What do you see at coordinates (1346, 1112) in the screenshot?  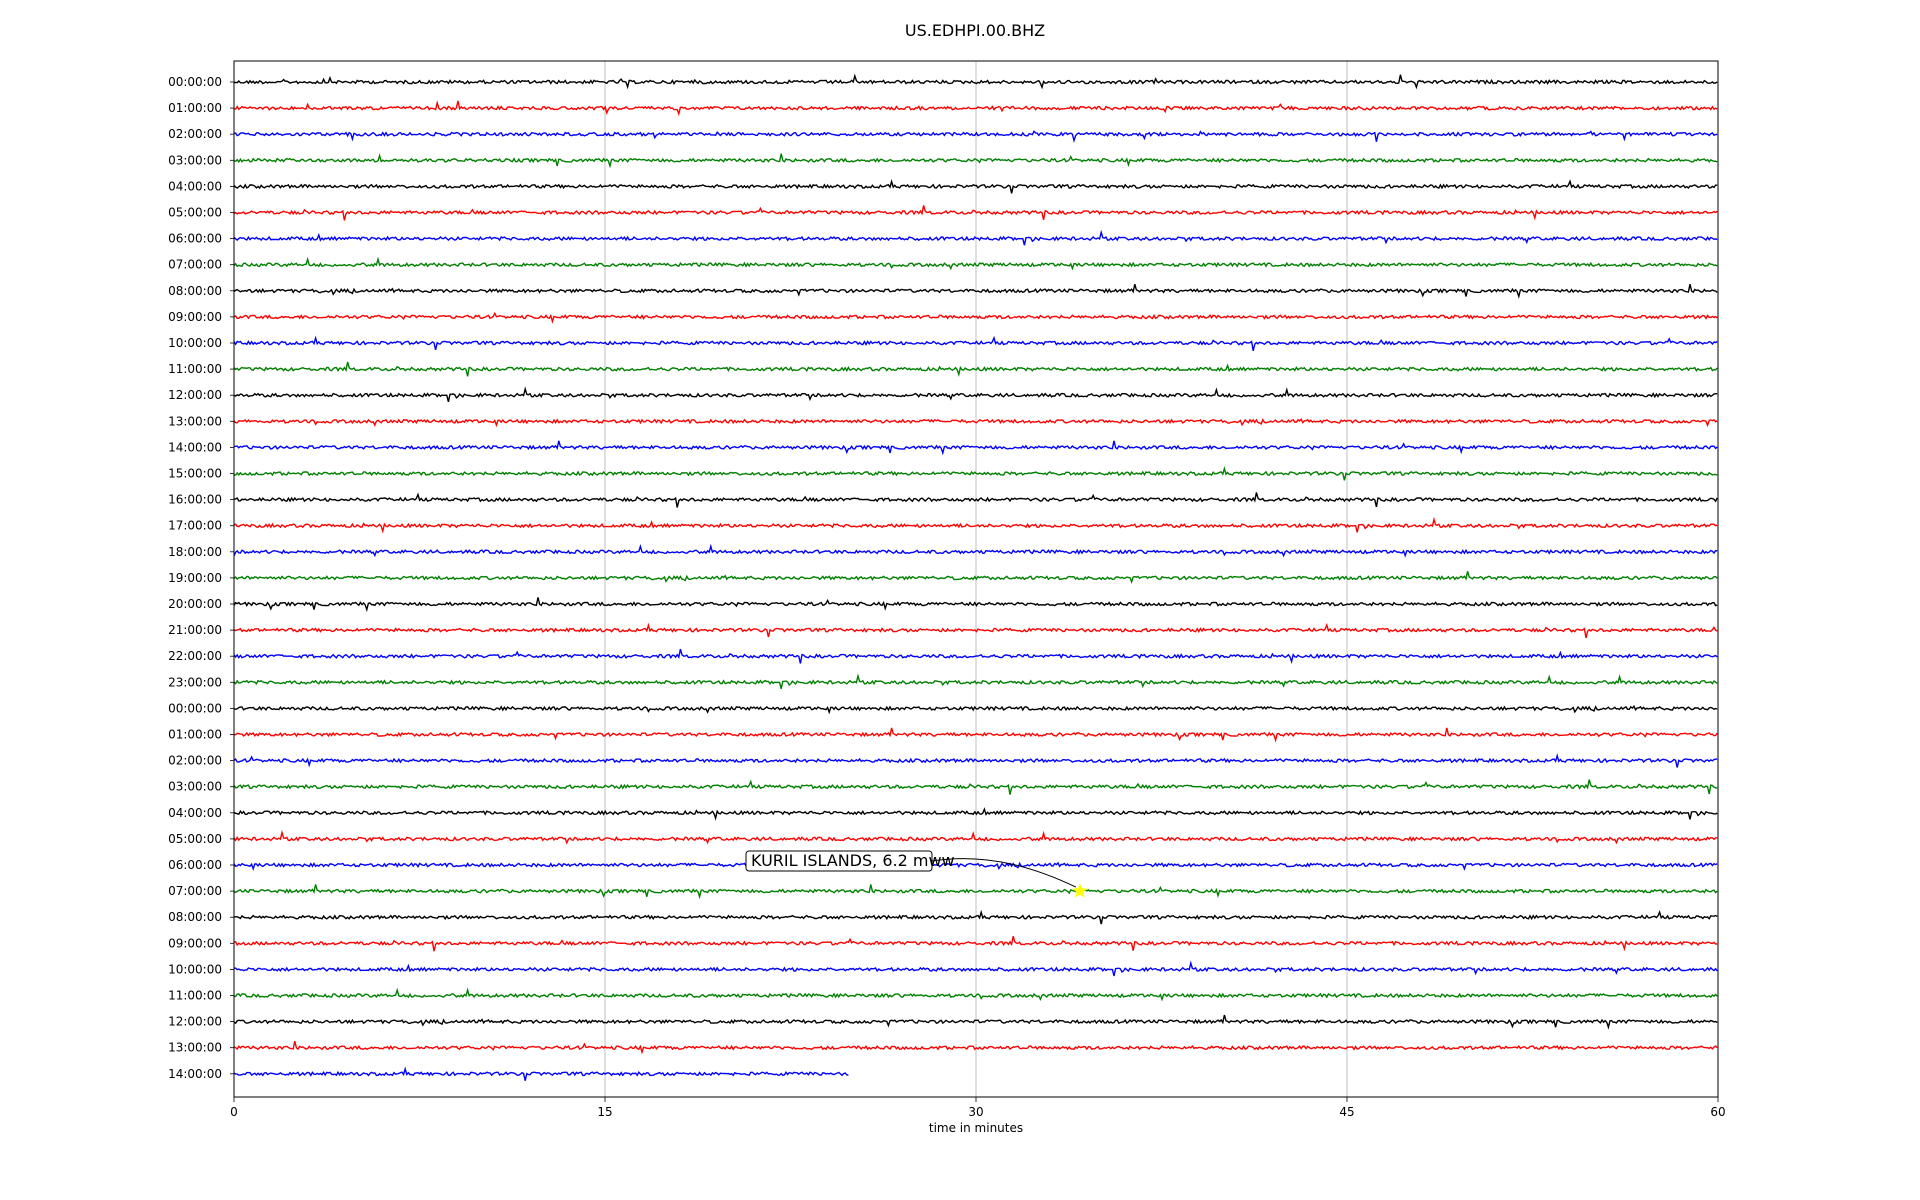 I see `x-tick-label: 45` at bounding box center [1346, 1112].